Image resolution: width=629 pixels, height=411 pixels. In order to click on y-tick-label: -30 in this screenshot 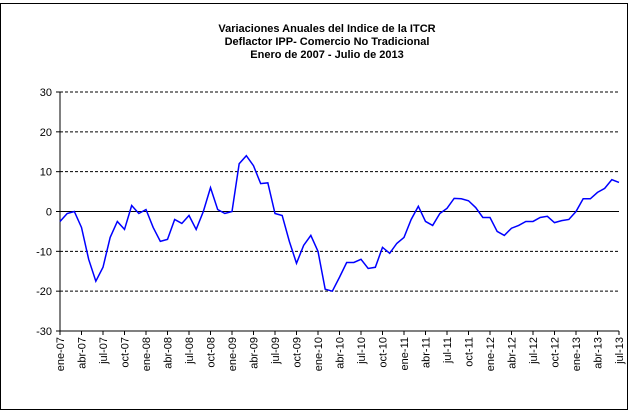, I will do `click(44, 332)`.